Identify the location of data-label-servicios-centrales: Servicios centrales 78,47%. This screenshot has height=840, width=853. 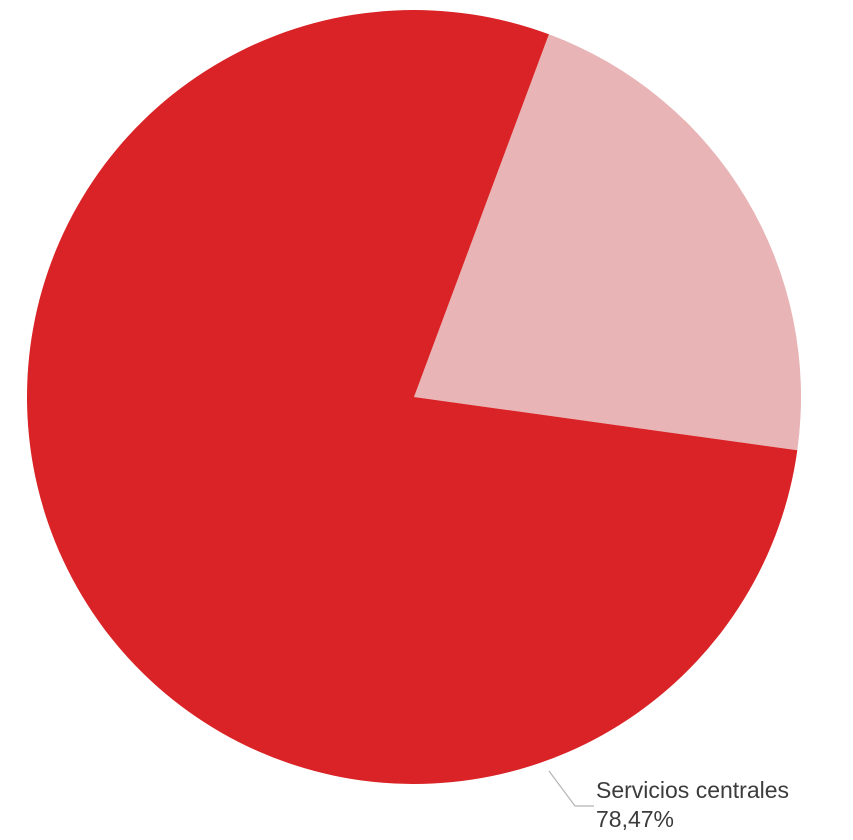
(692, 805).